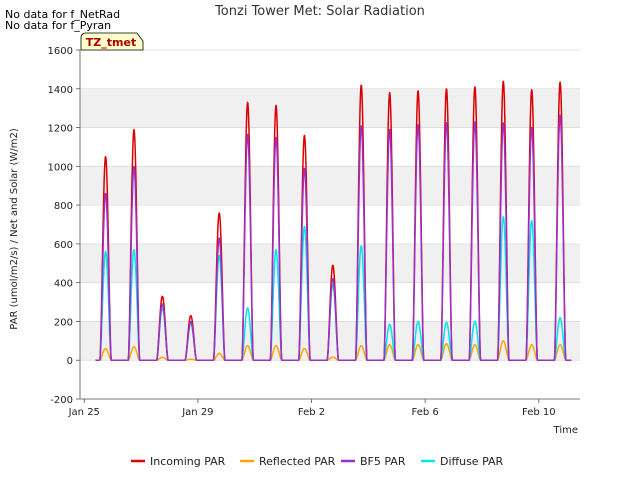 The width and height of the screenshot is (640, 480). I want to click on site-badge: TZ_tmet, so click(112, 41).